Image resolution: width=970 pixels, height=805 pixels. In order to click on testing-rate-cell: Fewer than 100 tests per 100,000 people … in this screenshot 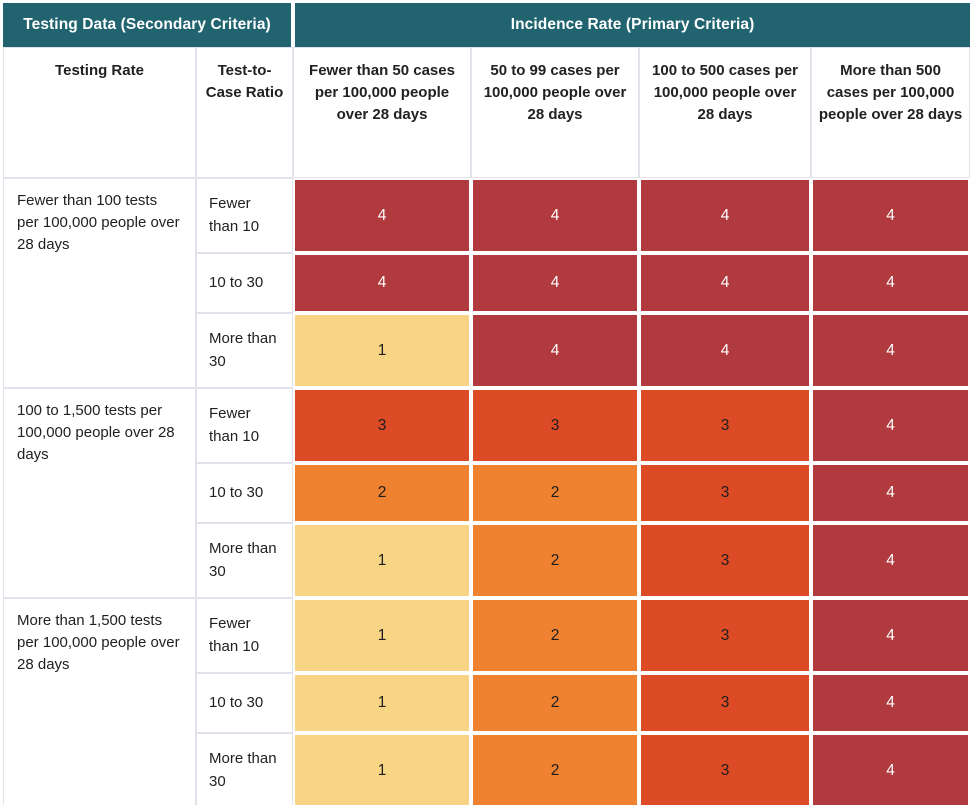, I will do `click(99, 283)`.